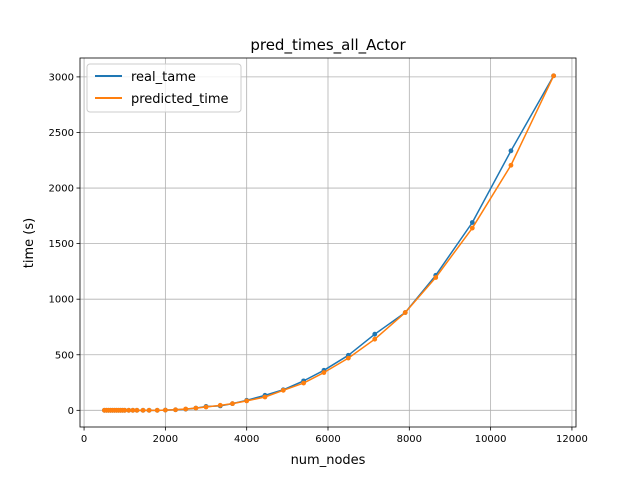 The width and height of the screenshot is (640, 480). Describe the element at coordinates (328, 45) in the screenshot. I see `chart-title: pred_times_all_Actor` at that location.